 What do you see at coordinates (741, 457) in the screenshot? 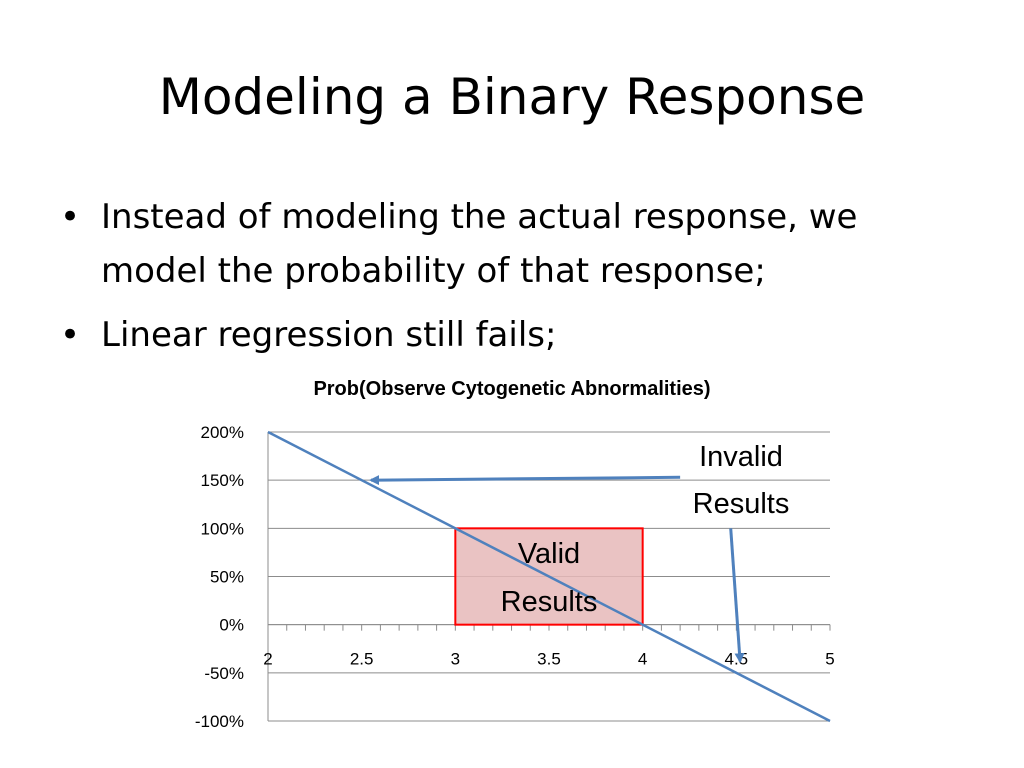
I see `invalid-results-label: Invalid` at bounding box center [741, 457].